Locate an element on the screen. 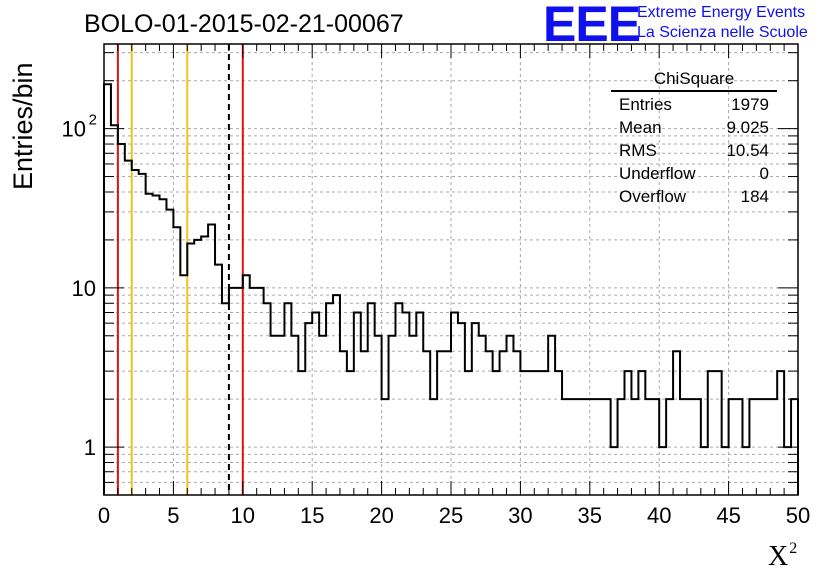 The width and height of the screenshot is (836, 573). stats-separator is located at coordinates (694, 91).